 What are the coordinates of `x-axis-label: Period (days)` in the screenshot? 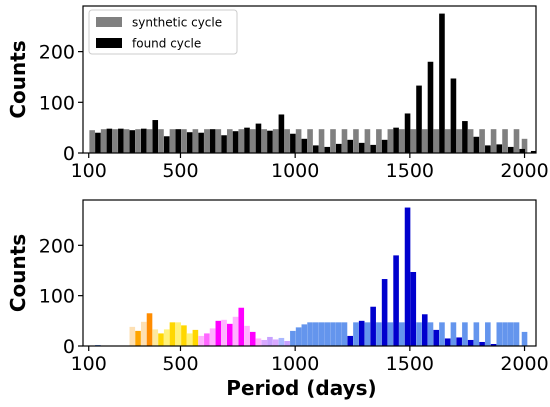 It's located at (301, 388).